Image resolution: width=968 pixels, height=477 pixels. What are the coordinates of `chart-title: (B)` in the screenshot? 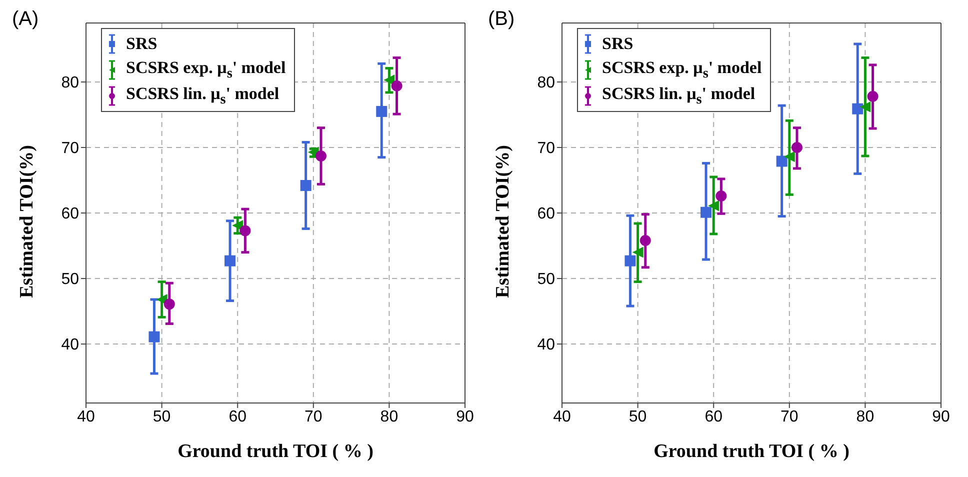 It's located at (501, 19).